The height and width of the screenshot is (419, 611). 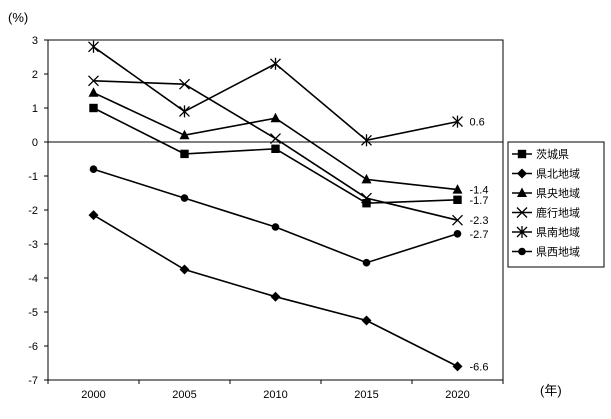 What do you see at coordinates (558, 213) in the screenshot?
I see `legend-entry: 鹿行地域` at bounding box center [558, 213].